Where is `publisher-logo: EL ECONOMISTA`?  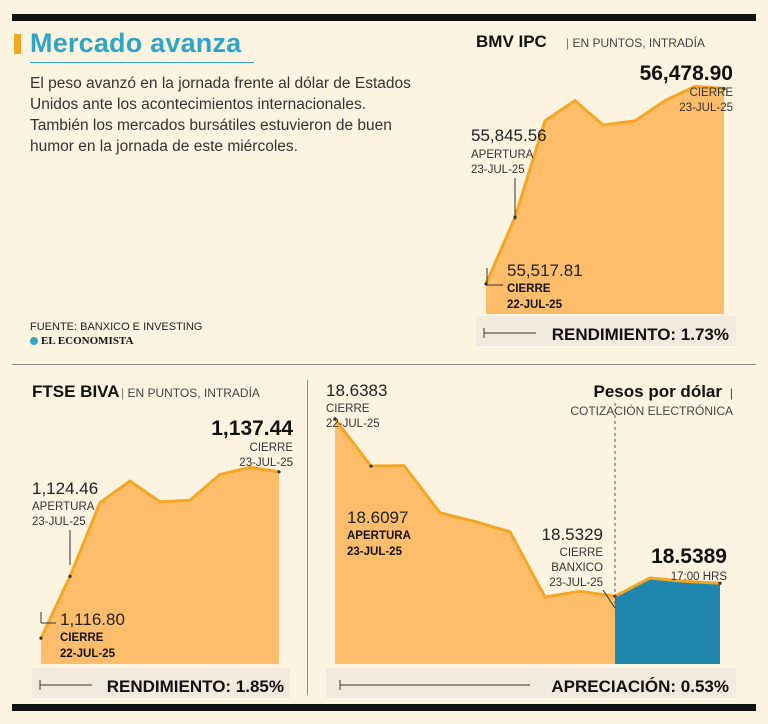
publisher-logo: EL ECONOMISTA is located at coordinates (81, 341).